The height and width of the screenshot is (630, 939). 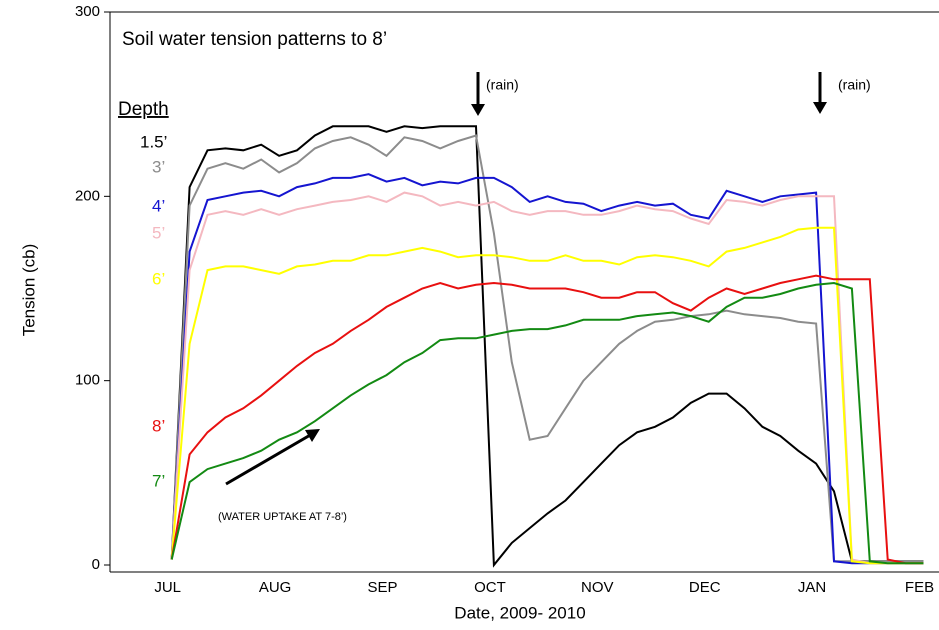 What do you see at coordinates (812, 587) in the screenshot?
I see `x-tick-label: JAN` at bounding box center [812, 587].